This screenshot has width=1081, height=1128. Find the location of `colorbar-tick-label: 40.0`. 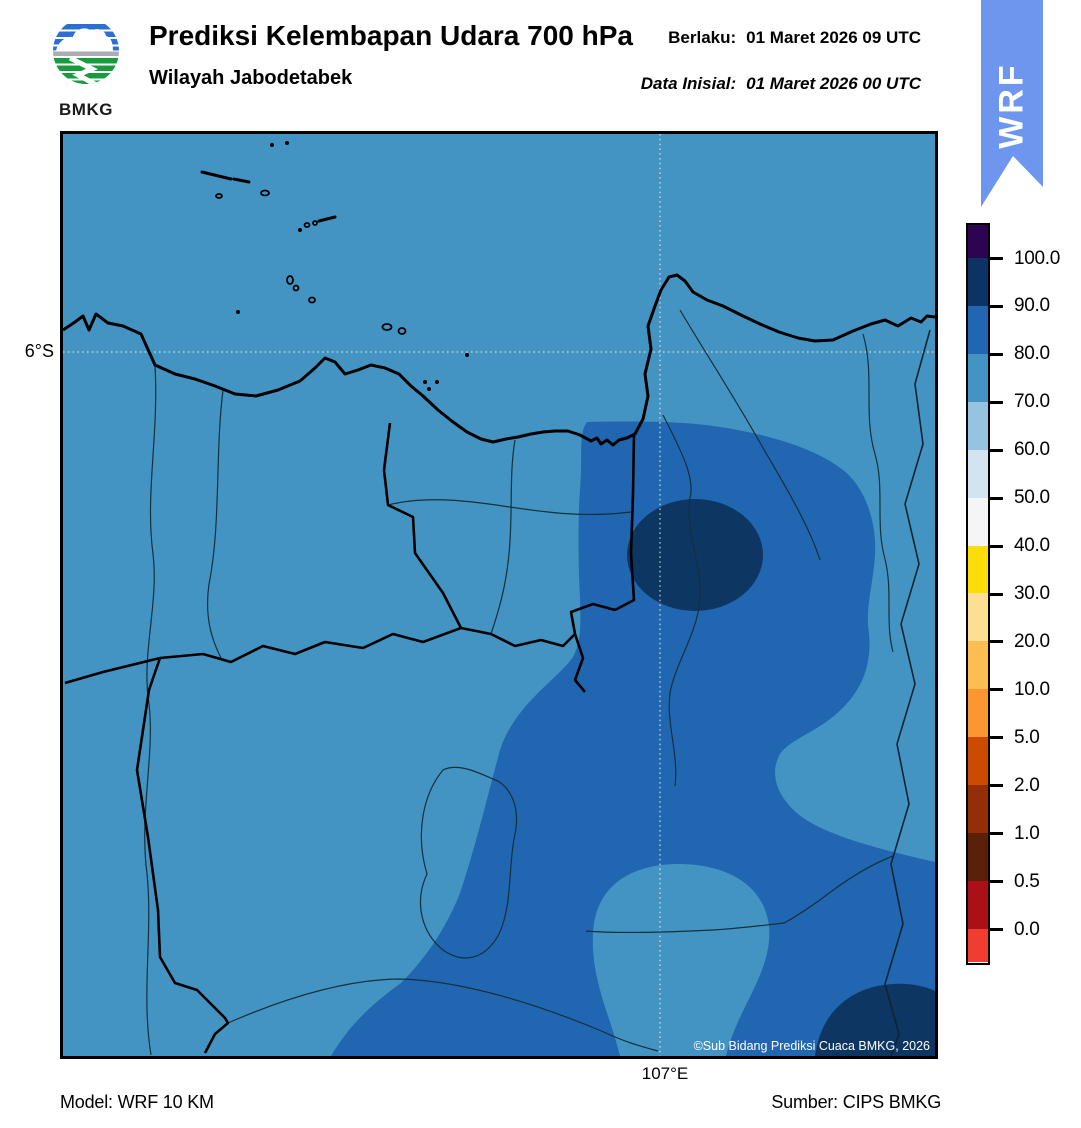

colorbar-tick-label: 40.0 is located at coordinates (1032, 546).